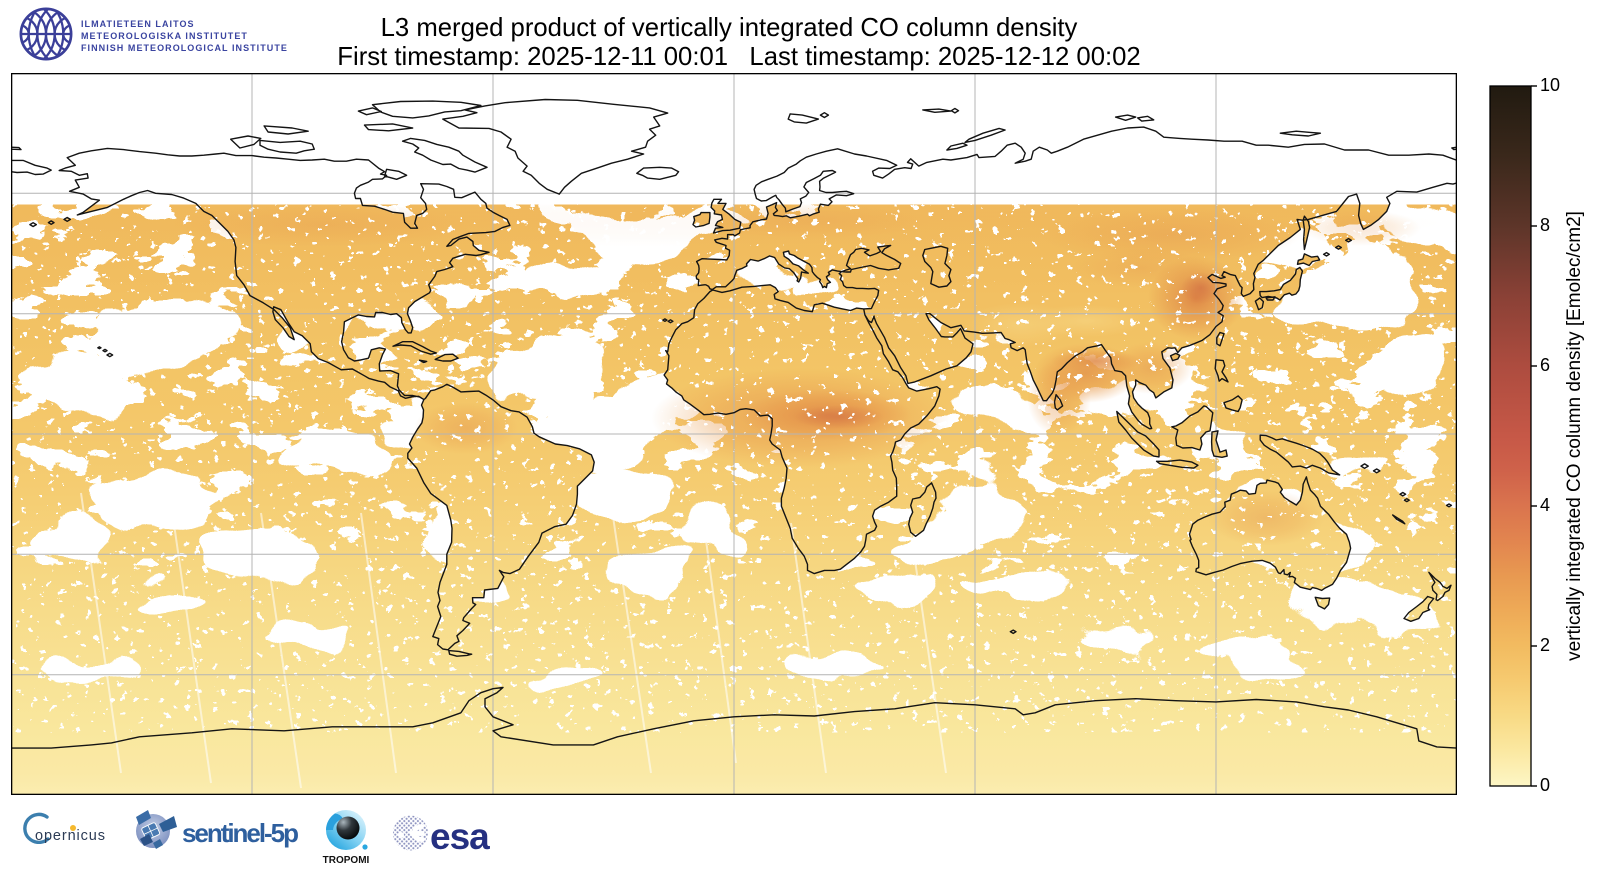  I want to click on svg-text: opernicus, so click(70, 836).